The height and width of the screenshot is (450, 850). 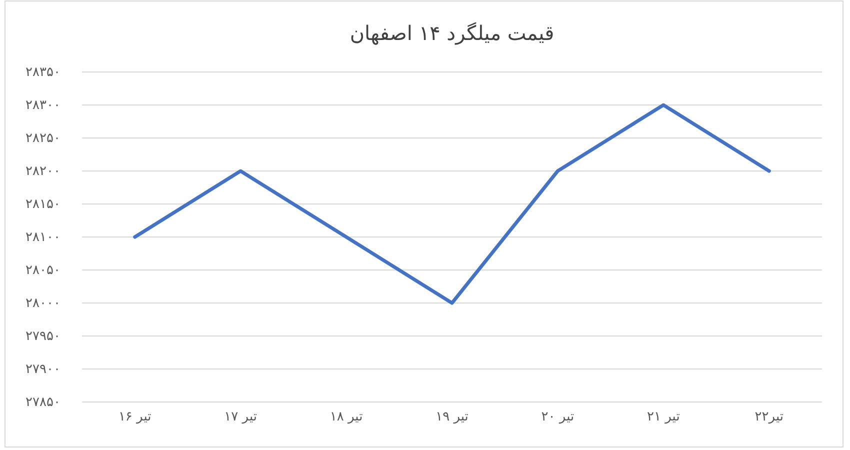 What do you see at coordinates (241, 417) in the screenshot?
I see `x-tick-label: تیر ۱۷` at bounding box center [241, 417].